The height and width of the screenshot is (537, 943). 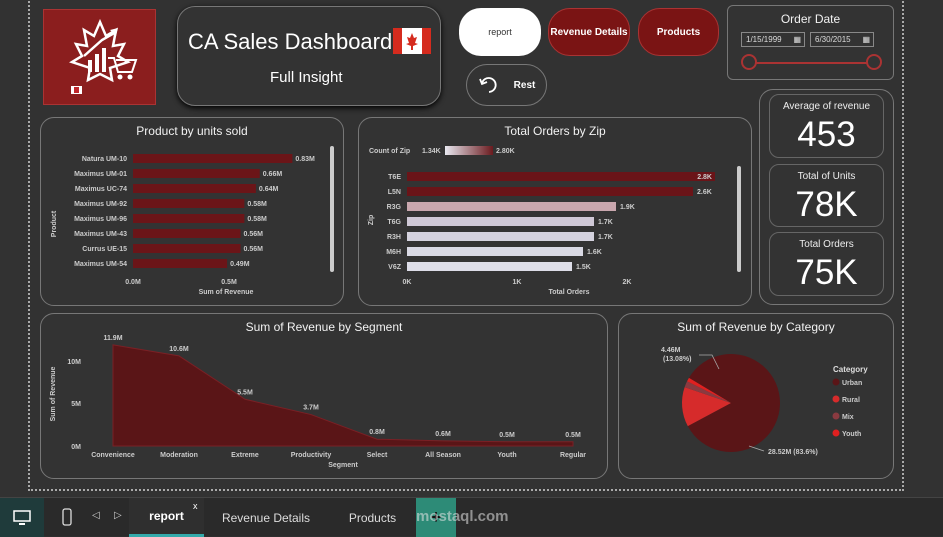 I want to click on product-category-label: Maximus UM-43, so click(x=100, y=234).